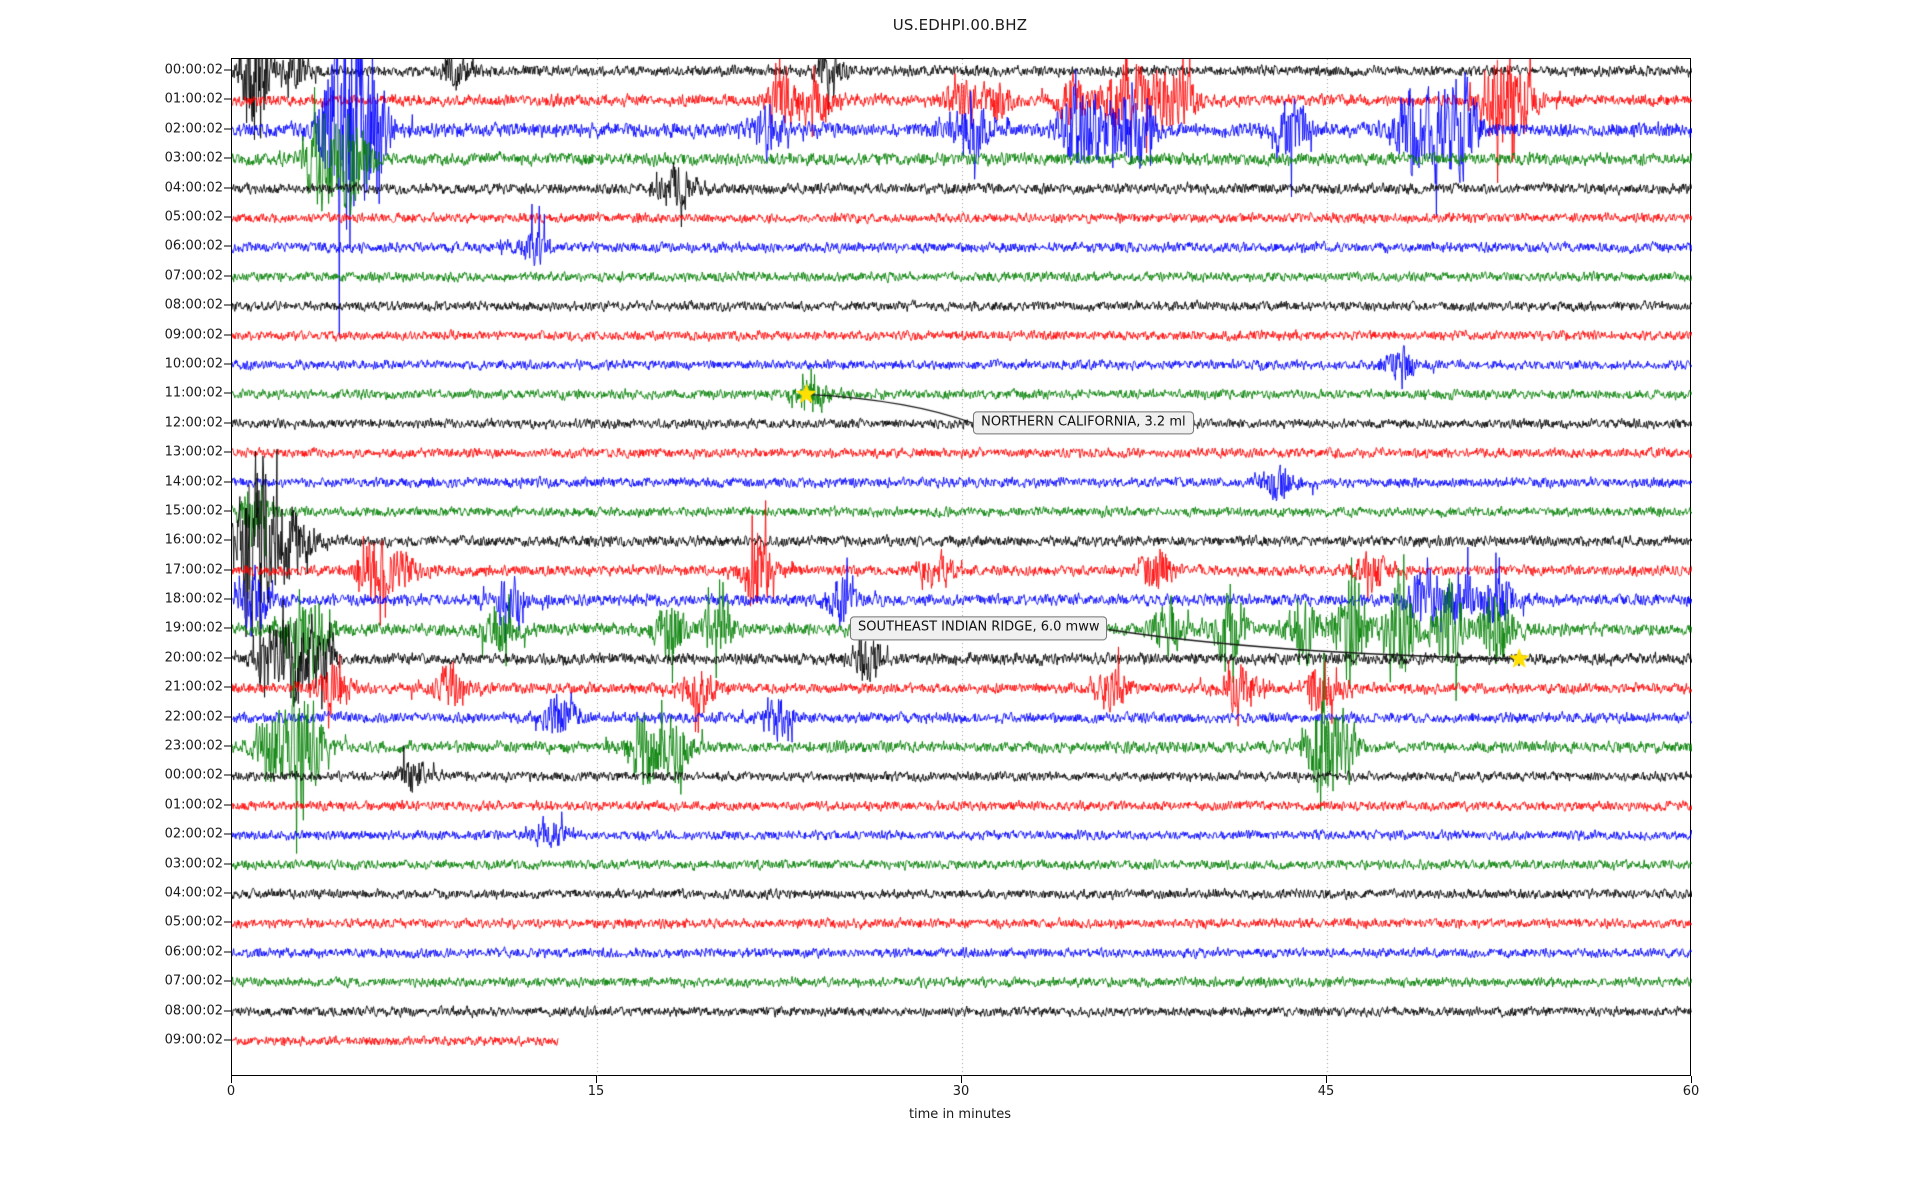 Image resolution: width=1920 pixels, height=1200 pixels. What do you see at coordinates (193, 393) in the screenshot?
I see `y-axis-tick-label: 11:00:02` at bounding box center [193, 393].